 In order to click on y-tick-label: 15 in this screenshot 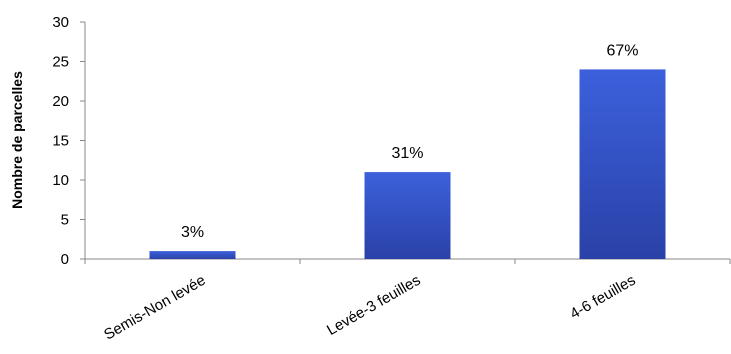, I will do `click(60, 141)`.